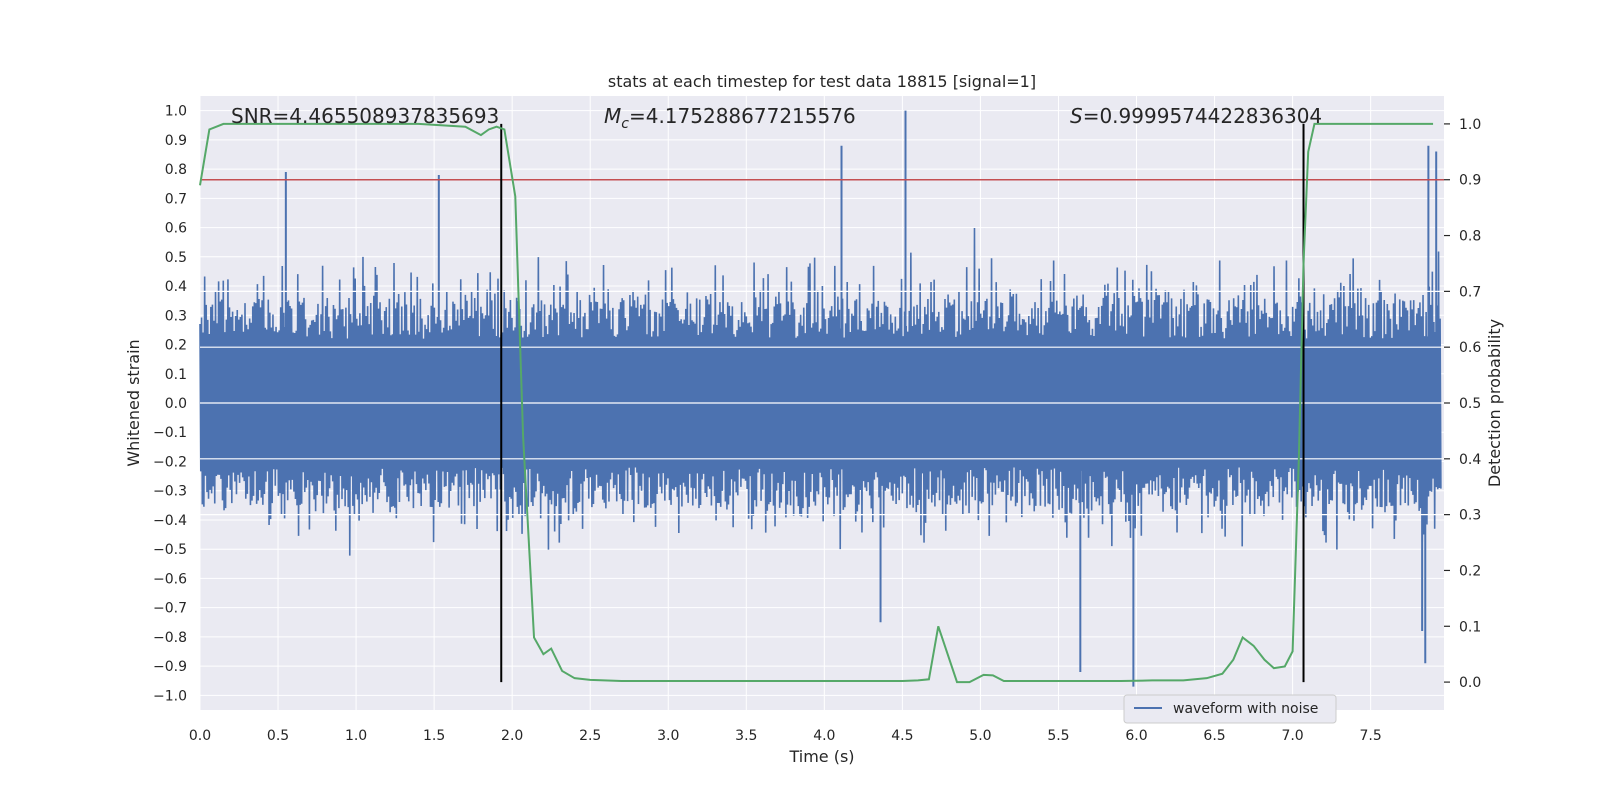 Image resolution: width=1600 pixels, height=800 pixels. What do you see at coordinates (170, 609) in the screenshot?
I see `y-left-tick-label: −0.7` at bounding box center [170, 609].